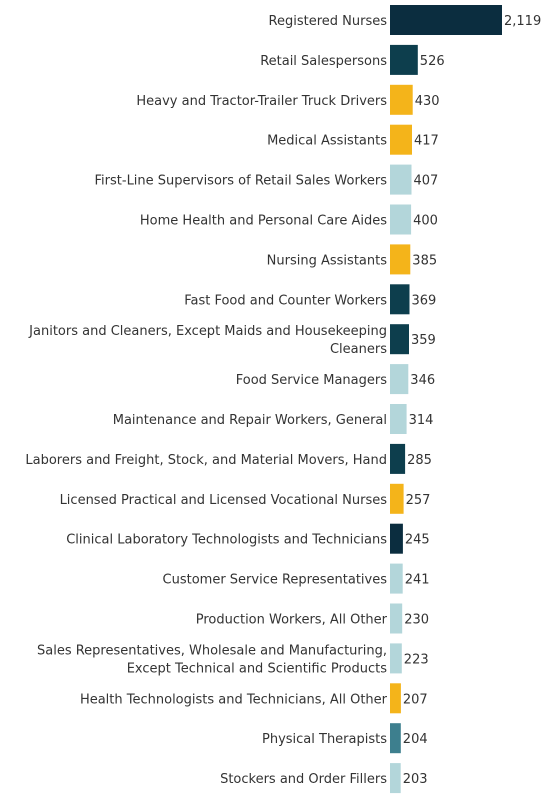  I want to click on category-label-9: Food Service Managers, so click(311, 380).